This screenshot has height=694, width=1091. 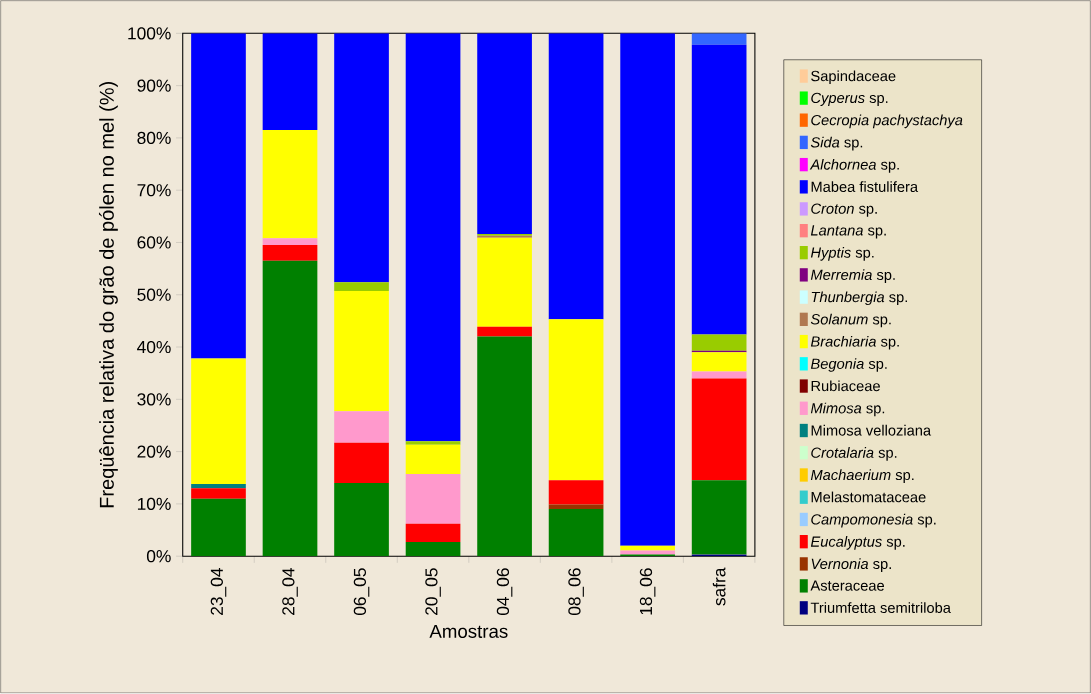 I want to click on legend-label: Asteraceae, so click(x=847, y=585).